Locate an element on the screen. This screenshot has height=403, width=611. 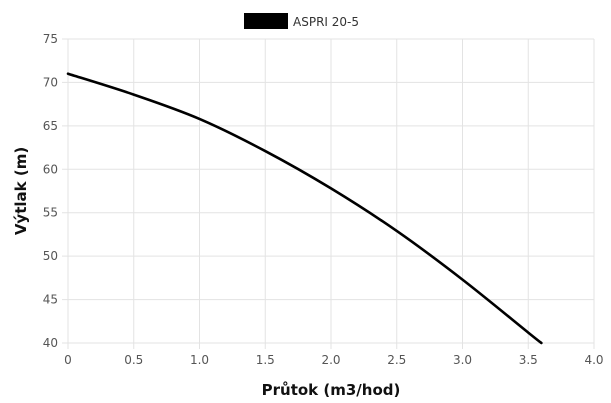
x-tick-label: 1.0 is located at coordinates (199, 360).